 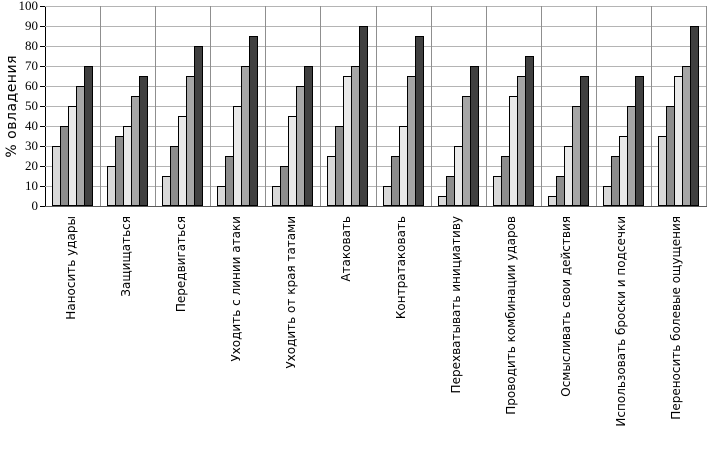 I want to click on category-label-cell: Проводить комбинации ударов, so click(x=513, y=339).